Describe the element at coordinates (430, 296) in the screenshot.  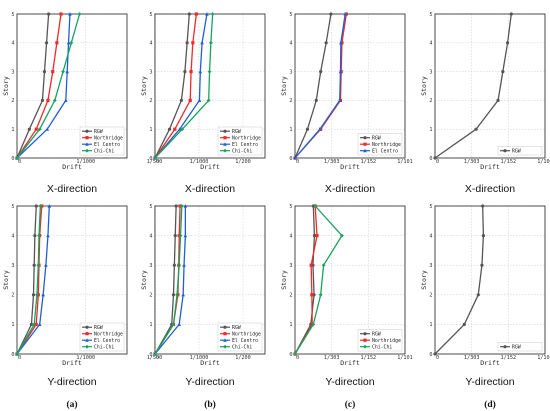
I see `y-tick-label: 2` at that location.